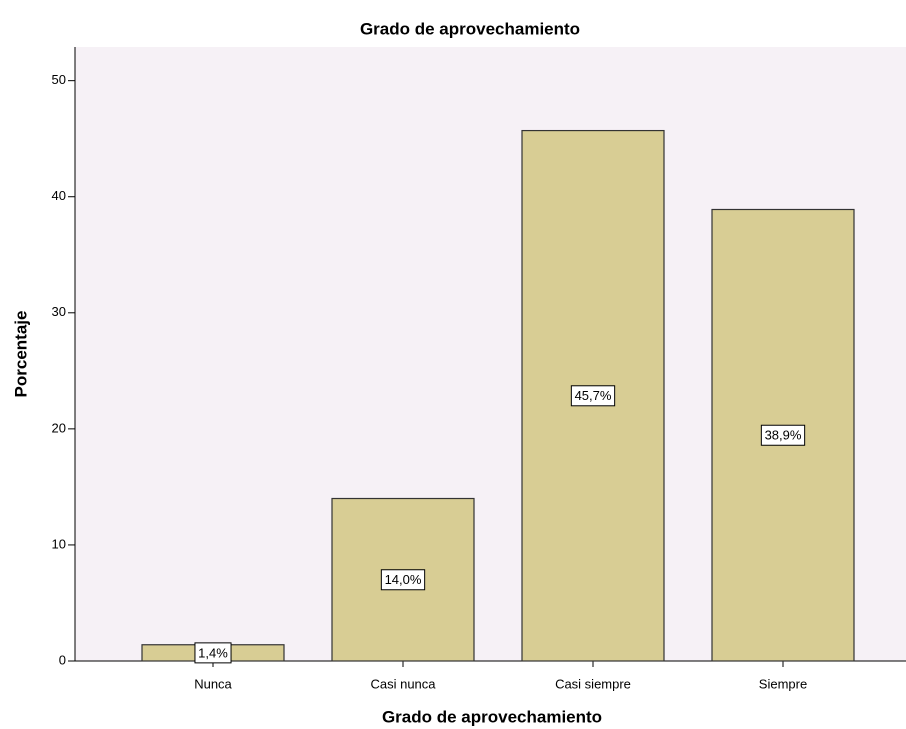 The height and width of the screenshot is (729, 906). I want to click on x-tick-label: Casi siempre, so click(593, 683).